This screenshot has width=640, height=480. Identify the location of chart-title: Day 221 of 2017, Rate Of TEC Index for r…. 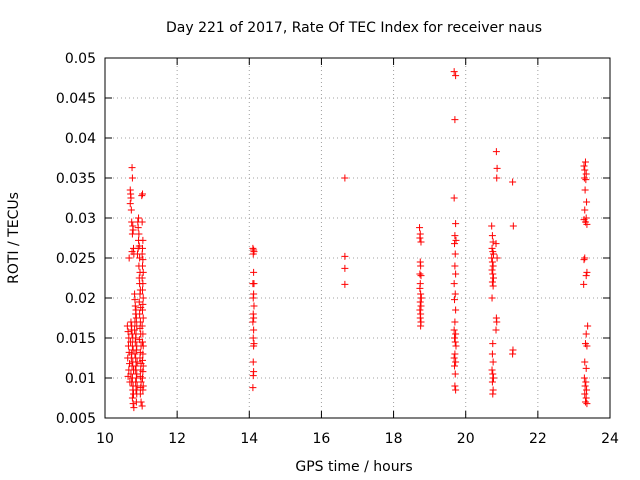
(354, 28).